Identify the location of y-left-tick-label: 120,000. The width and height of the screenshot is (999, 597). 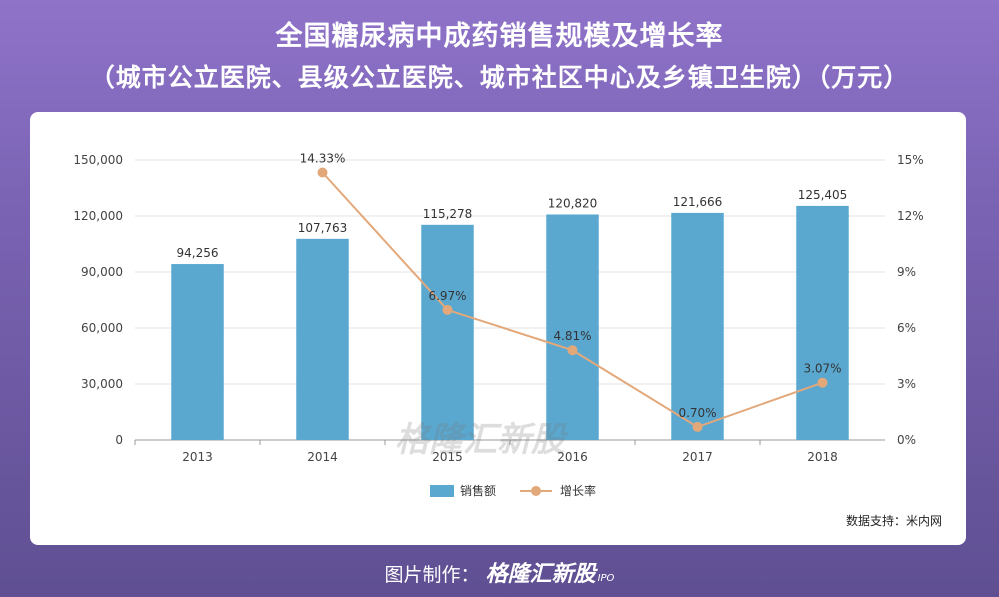
(98, 216).